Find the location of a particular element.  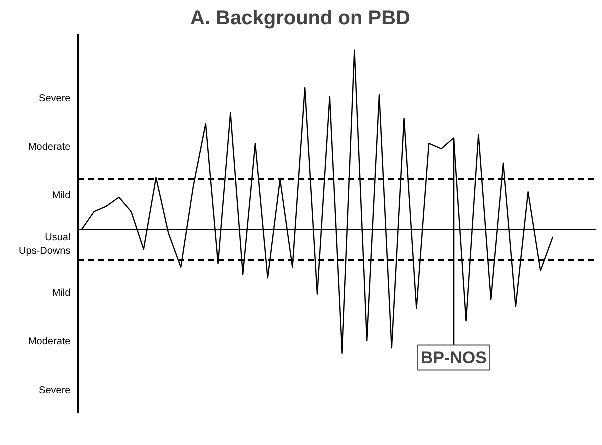

text: Usual Ups-Downs is located at coordinates (45, 244).